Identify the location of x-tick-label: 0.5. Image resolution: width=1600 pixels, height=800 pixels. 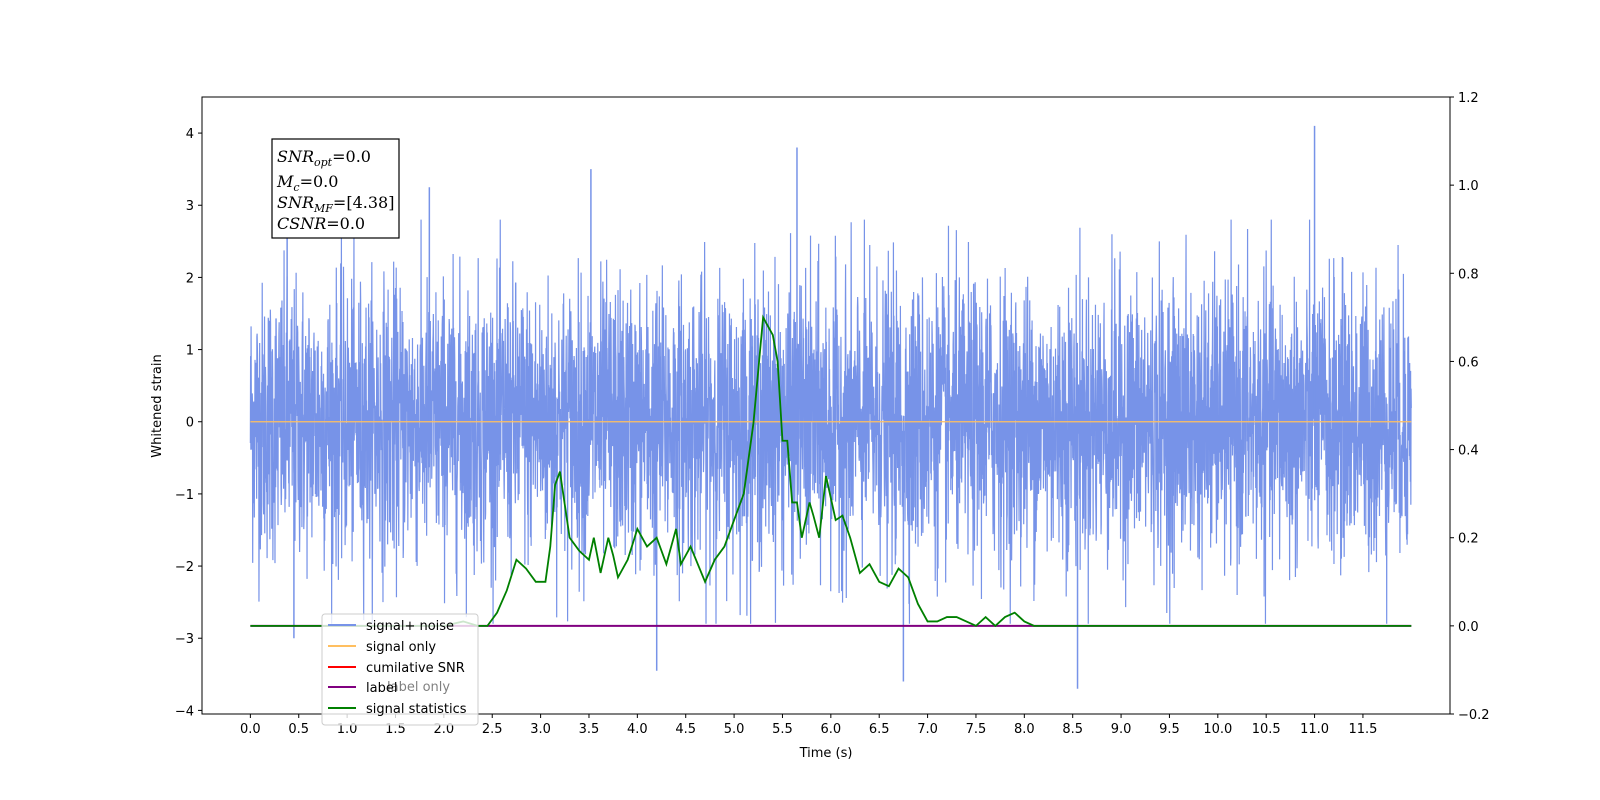
(298, 729).